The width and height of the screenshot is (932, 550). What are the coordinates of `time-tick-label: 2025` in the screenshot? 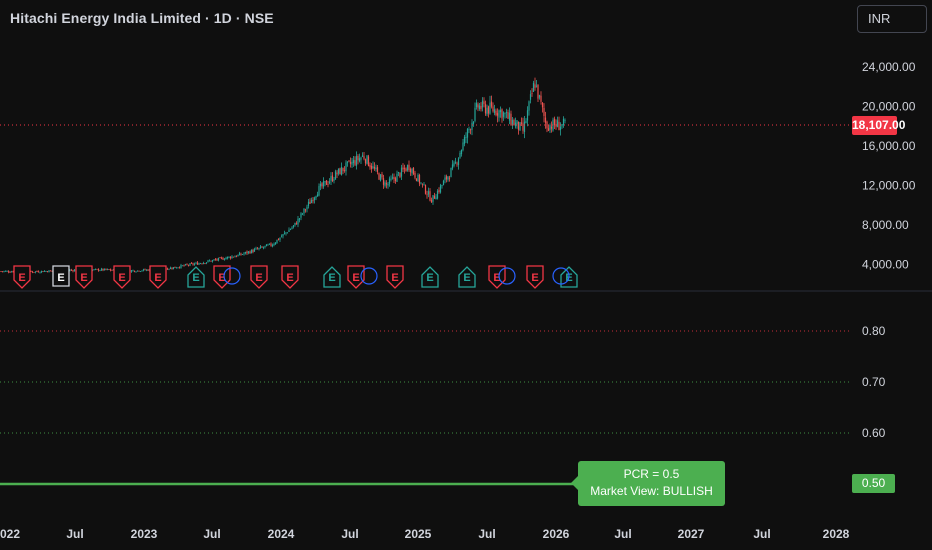 It's located at (418, 534).